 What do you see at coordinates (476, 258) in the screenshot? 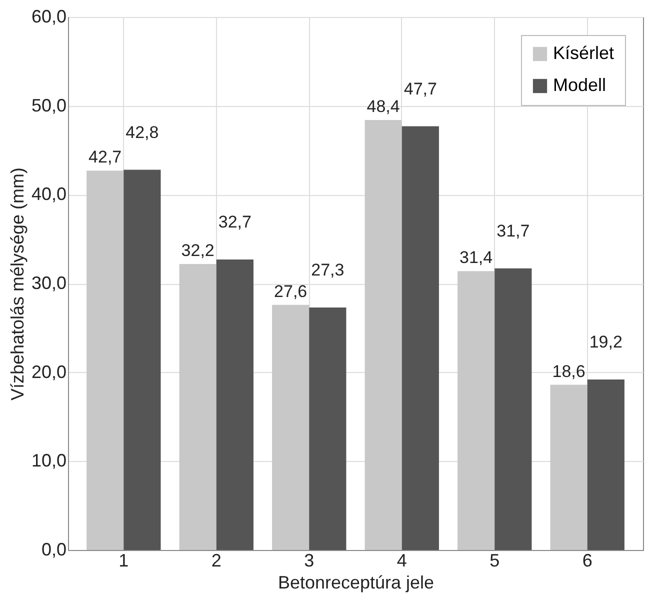
I see `data-label: 31,4` at bounding box center [476, 258].